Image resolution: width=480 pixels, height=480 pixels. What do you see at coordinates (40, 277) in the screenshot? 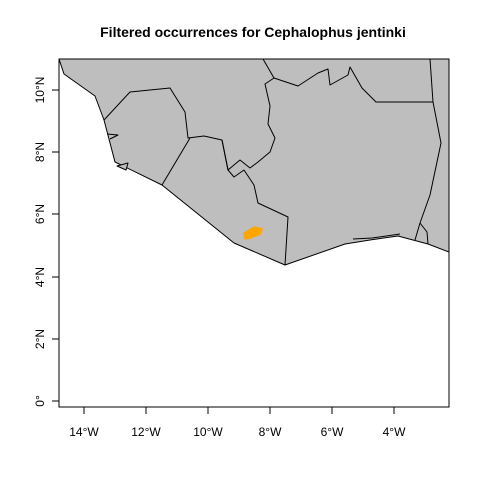
I see `y-tick-label: 4°N` at bounding box center [40, 277].